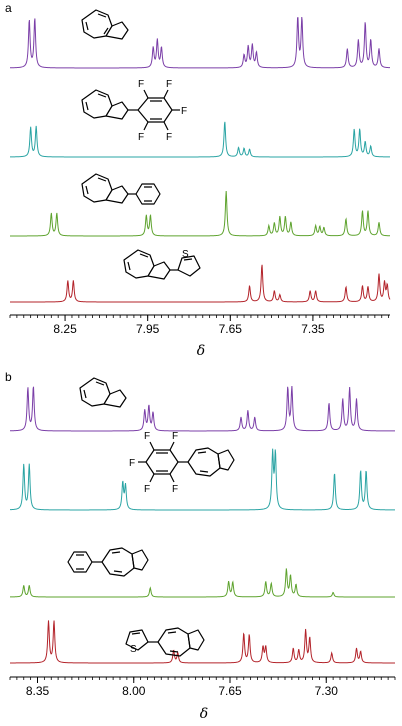 The image size is (402, 726). Describe the element at coordinates (105, 24) in the screenshot. I see `azulene-structure-a1` at that location.